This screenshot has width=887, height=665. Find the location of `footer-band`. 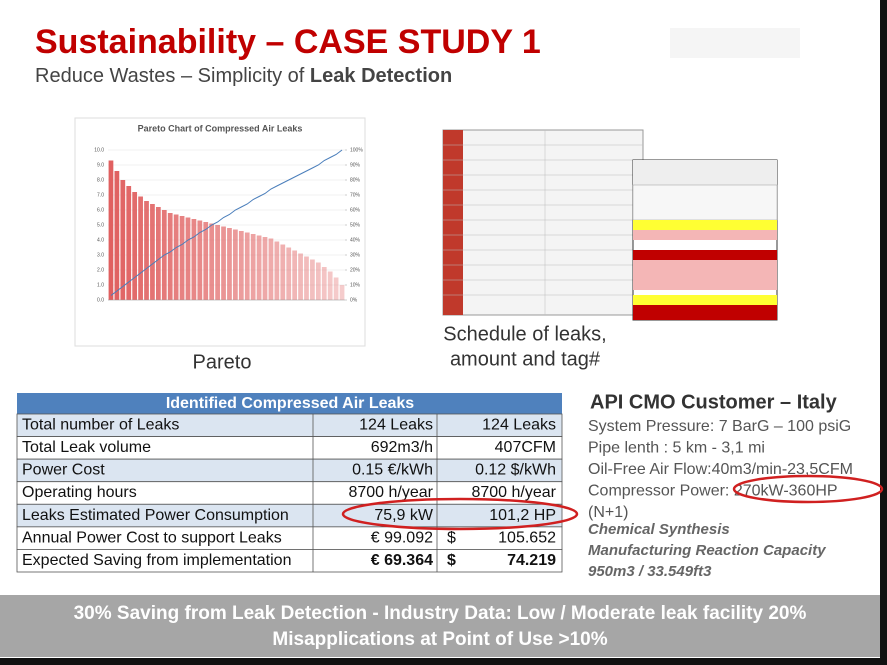

footer-band is located at coordinates (440, 626).